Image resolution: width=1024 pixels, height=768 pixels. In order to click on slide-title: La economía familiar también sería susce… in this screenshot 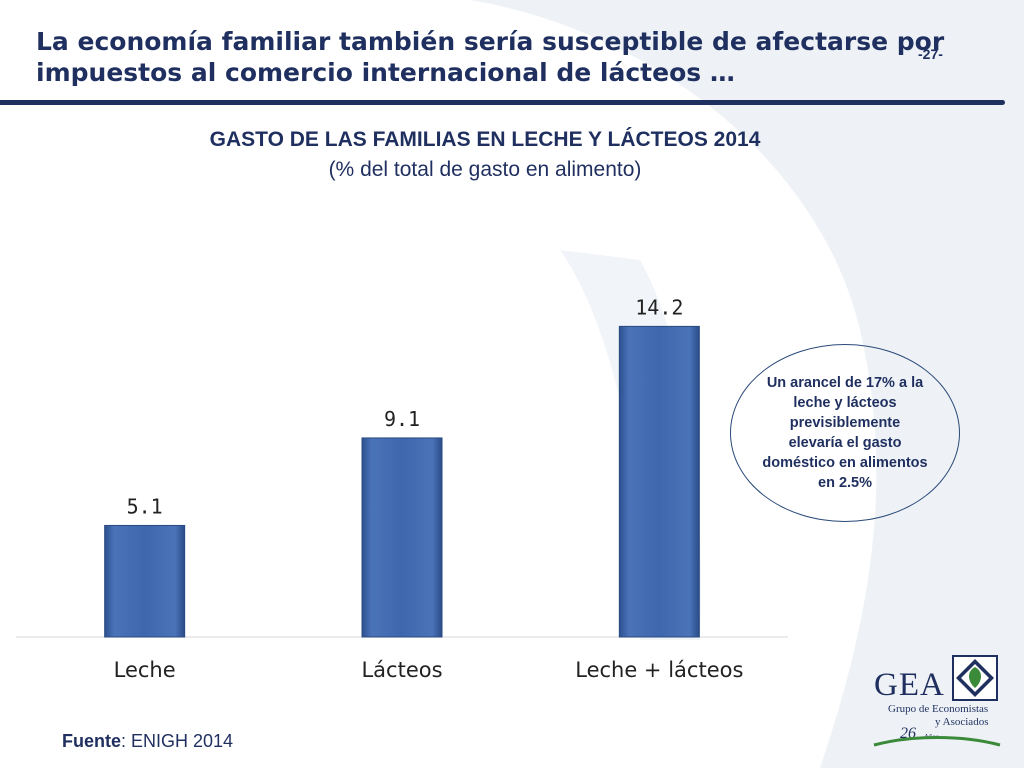, I will do `click(490, 57)`.